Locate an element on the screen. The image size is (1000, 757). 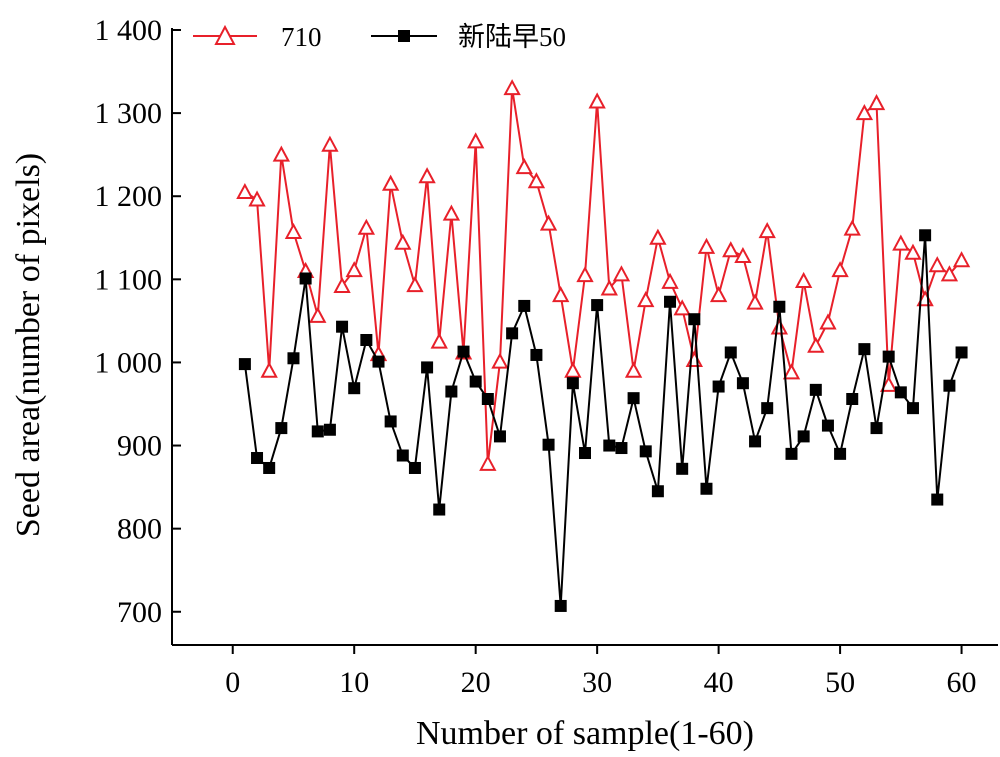
y-tick-label: 700 is located at coordinates (139, 612).